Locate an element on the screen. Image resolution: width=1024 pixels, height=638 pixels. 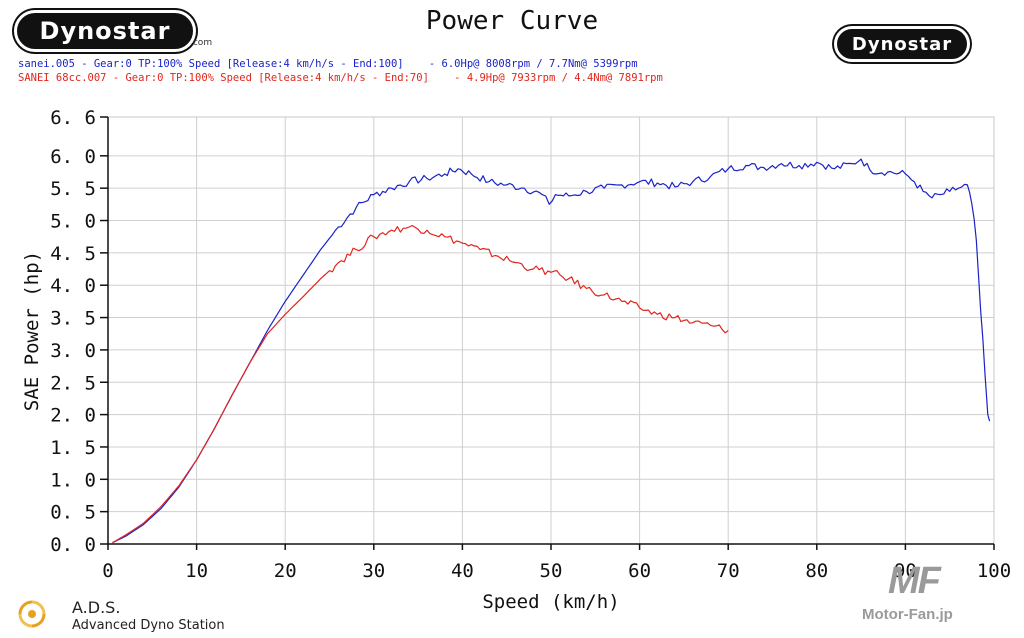
y-tick-label: 5. 5 is located at coordinates (73, 189).